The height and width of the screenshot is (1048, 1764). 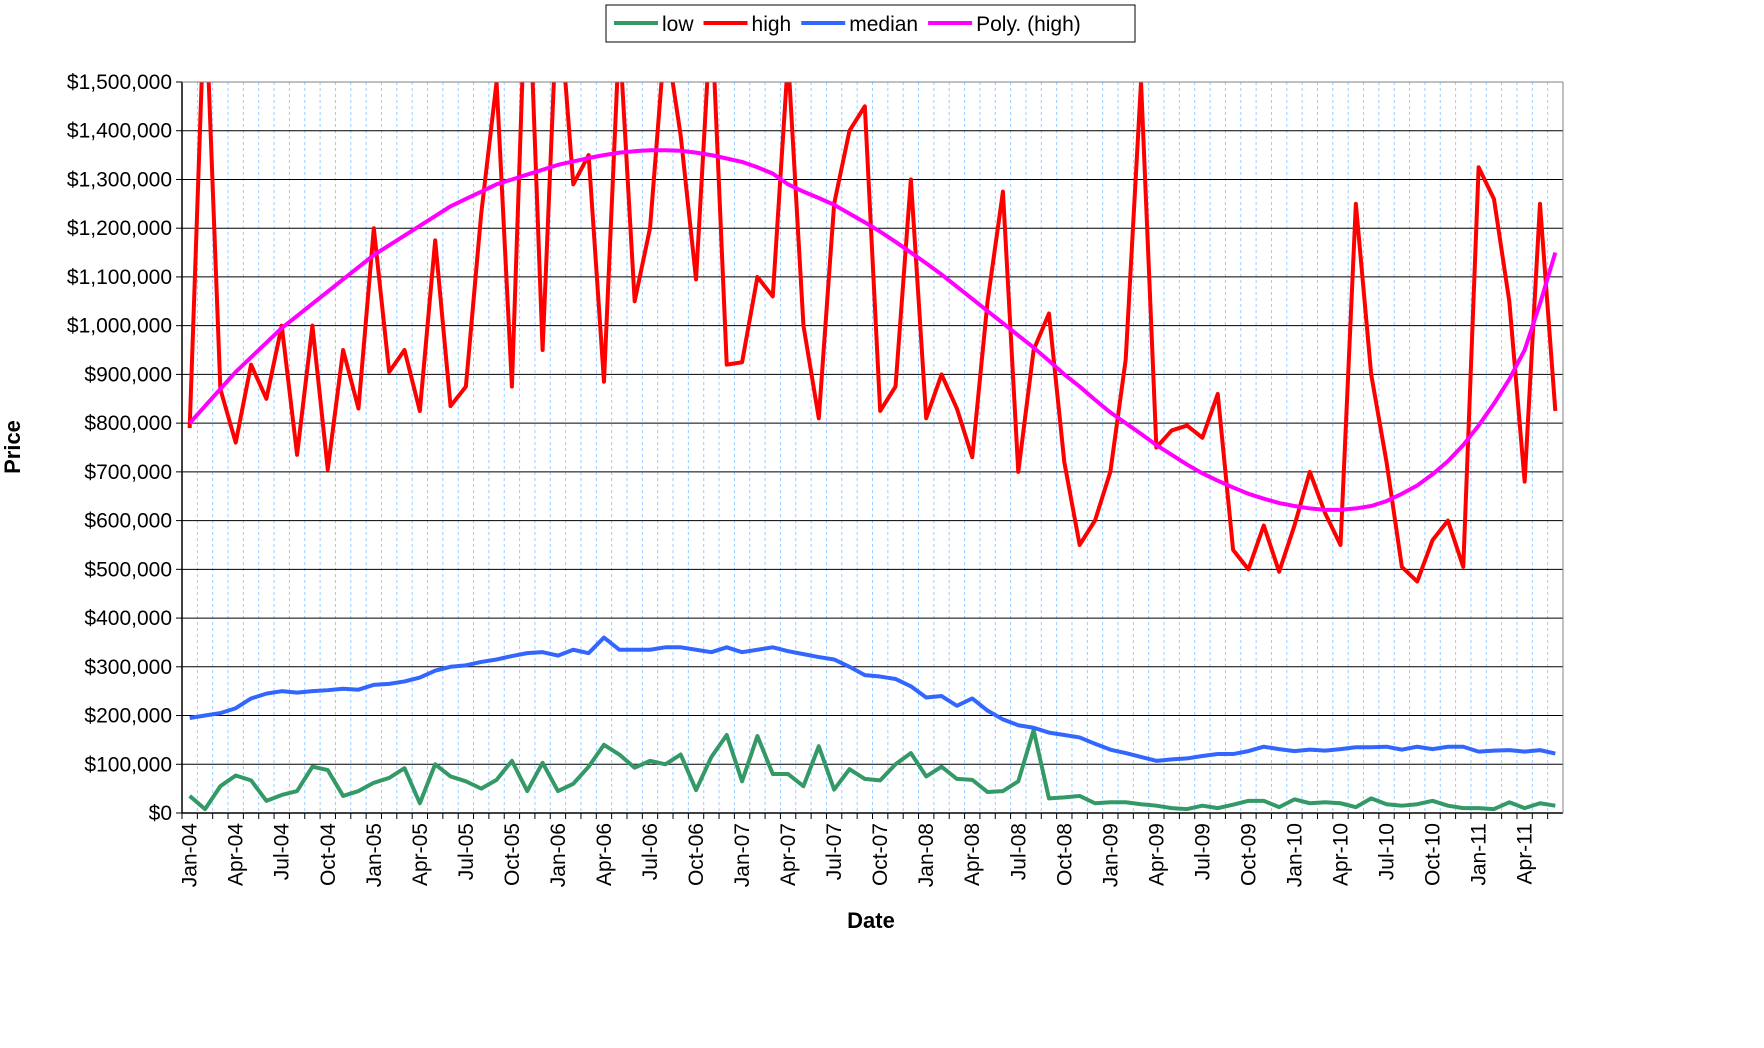 I want to click on x-tick-label: Apr-07, so click(x=788, y=854).